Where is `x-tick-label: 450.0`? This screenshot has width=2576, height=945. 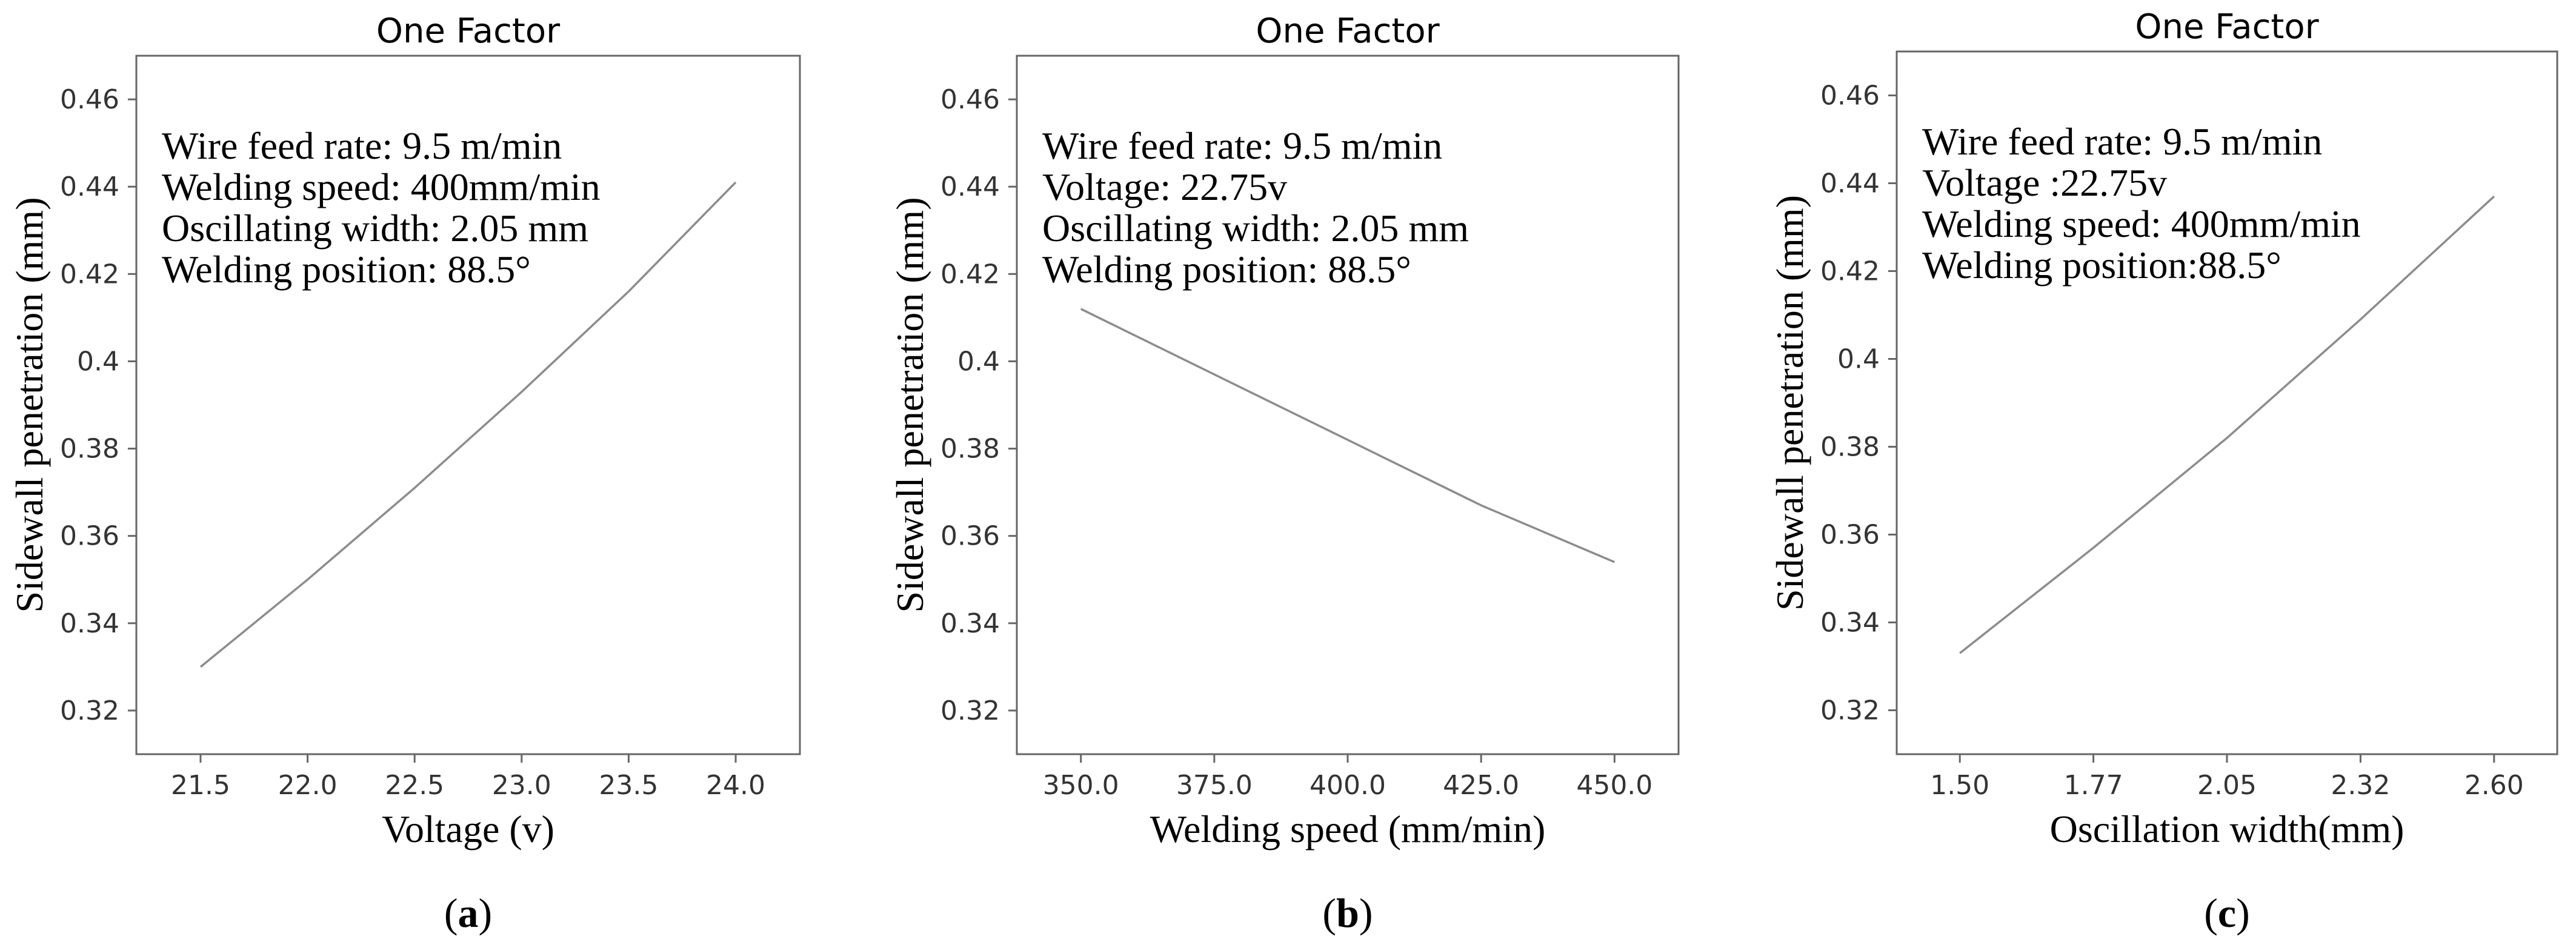
x-tick-label: 450.0 is located at coordinates (1614, 785).